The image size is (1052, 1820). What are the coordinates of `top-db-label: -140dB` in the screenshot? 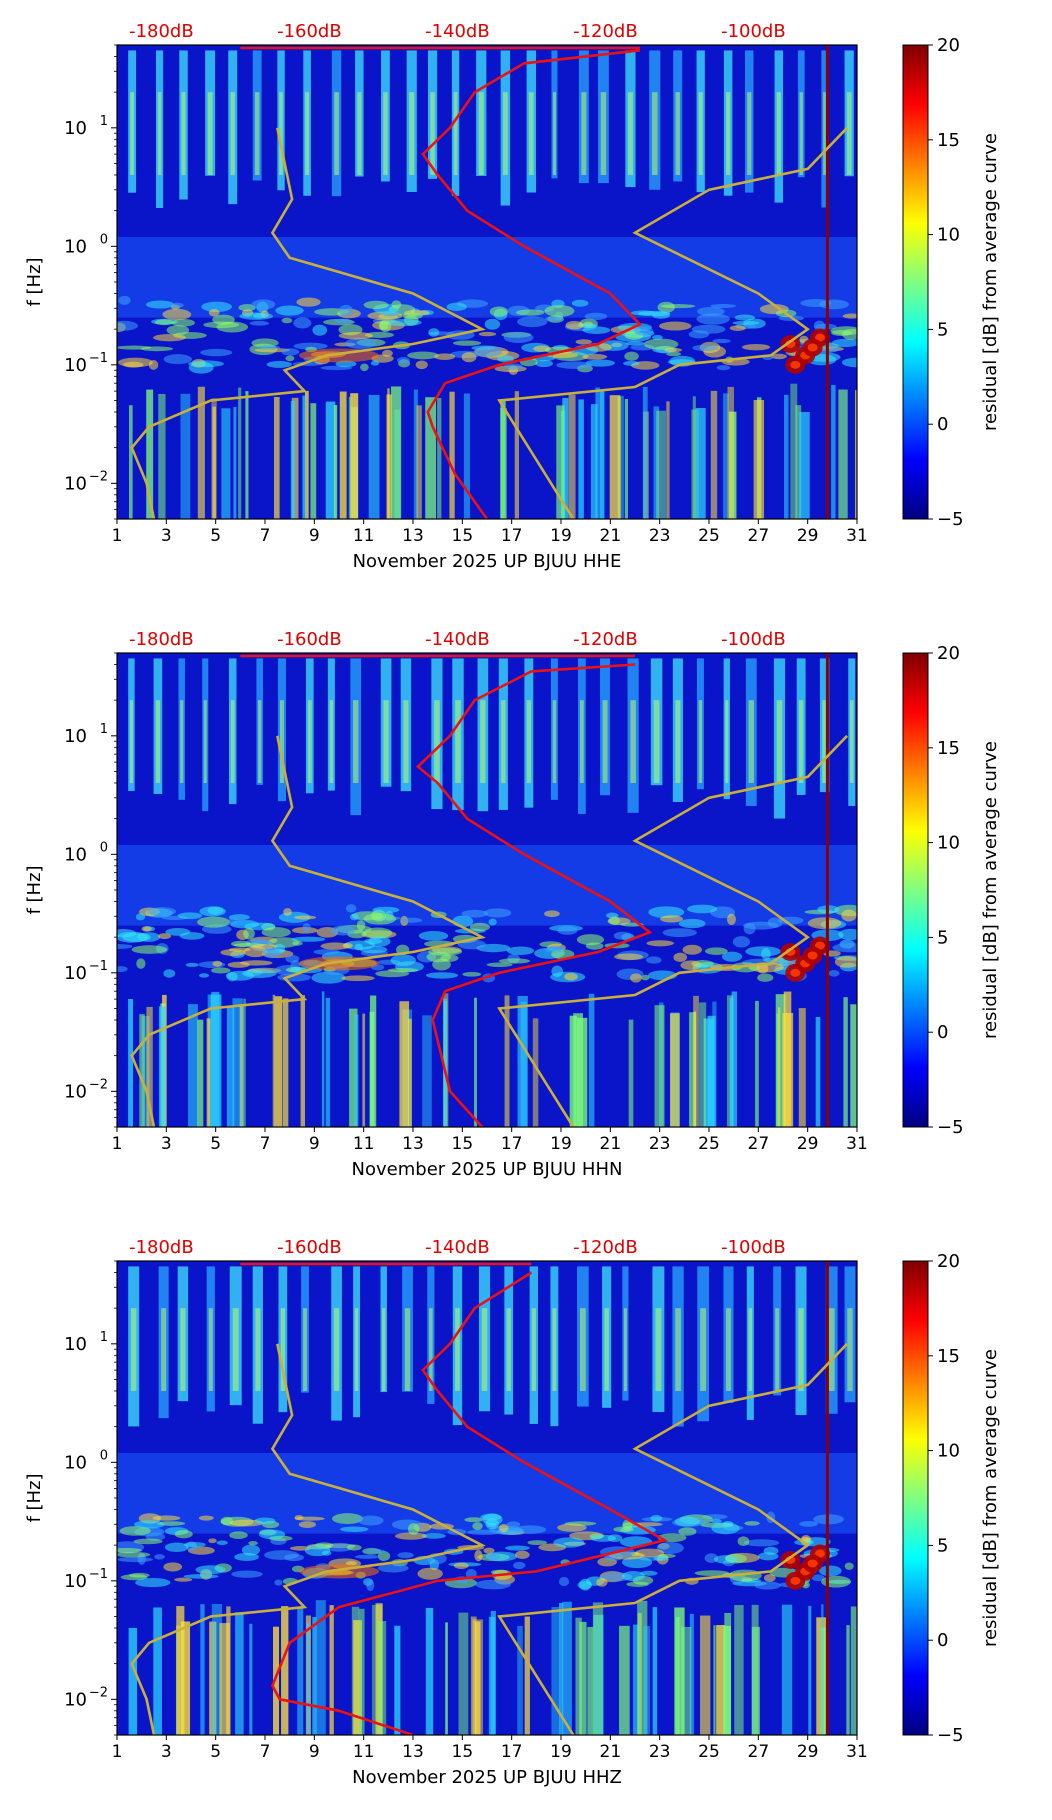 It's located at (457, 1247).